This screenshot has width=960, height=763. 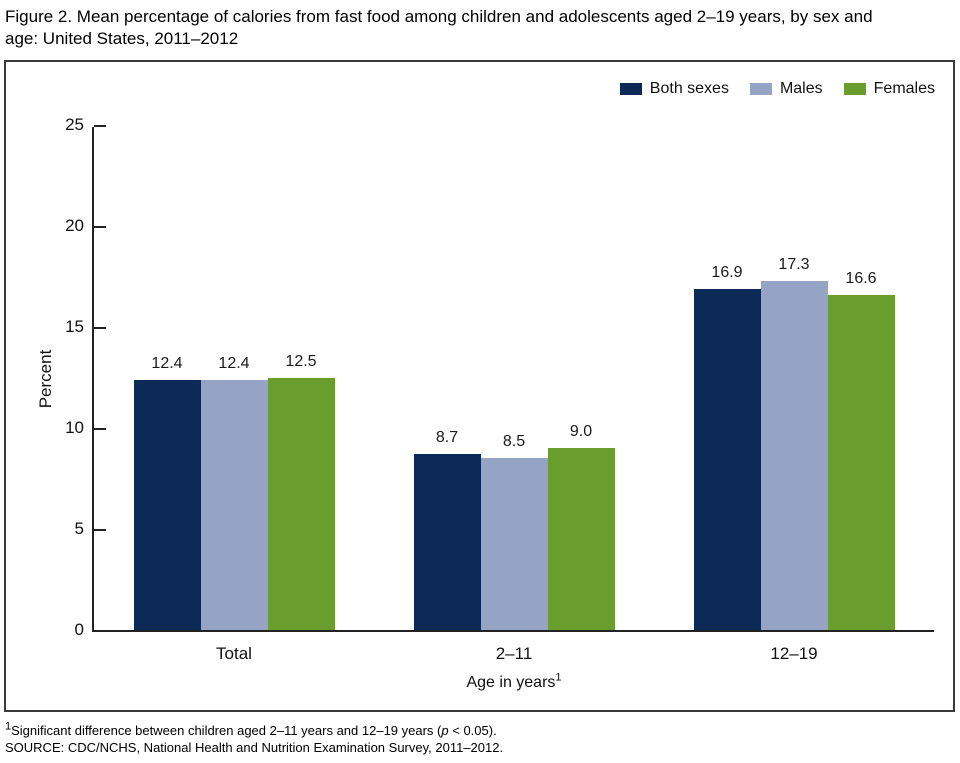 What do you see at coordinates (861, 278) in the screenshot?
I see `bar-value-label: 16.6` at bounding box center [861, 278].